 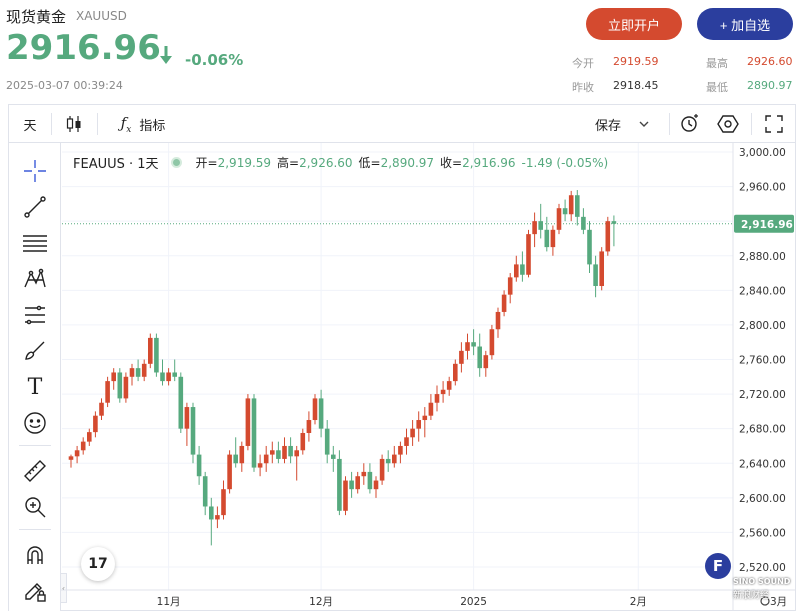 What do you see at coordinates (206, 163) in the screenshot?
I see `legend-open-label: 开=` at bounding box center [206, 163].